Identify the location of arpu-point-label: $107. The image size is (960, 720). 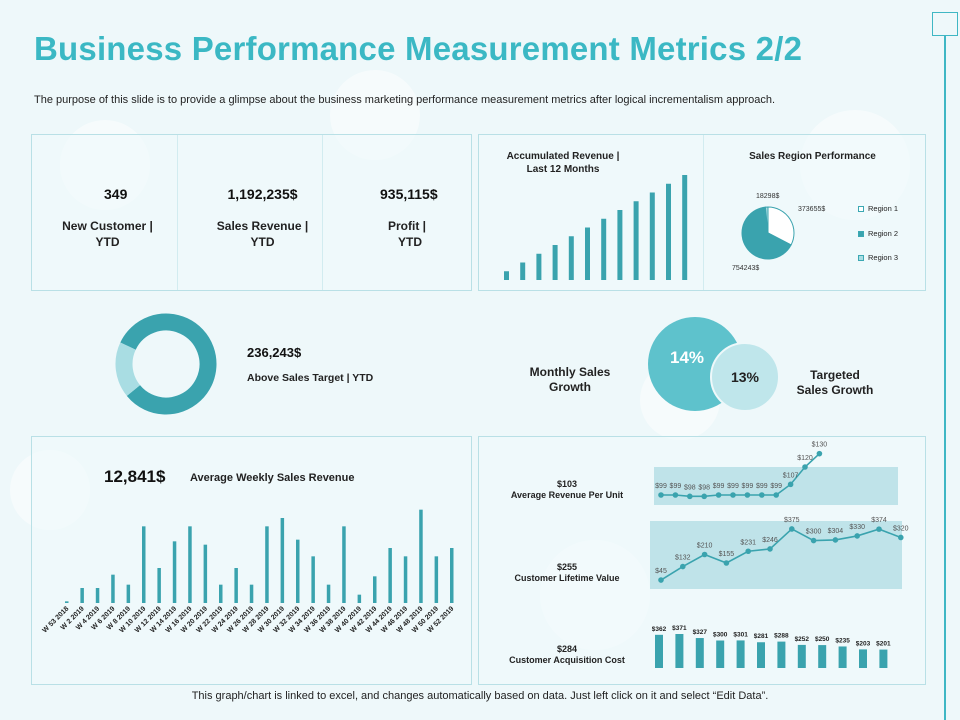
(791, 475).